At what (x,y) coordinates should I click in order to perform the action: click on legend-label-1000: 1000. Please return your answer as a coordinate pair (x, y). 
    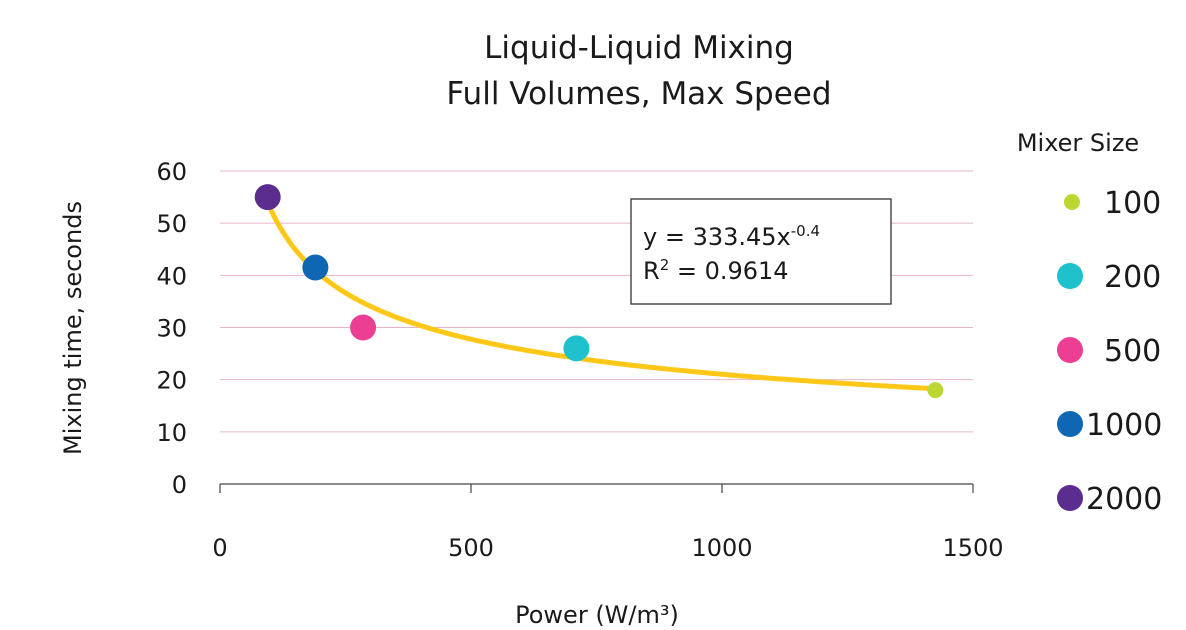
    Looking at the image, I should click on (1124, 425).